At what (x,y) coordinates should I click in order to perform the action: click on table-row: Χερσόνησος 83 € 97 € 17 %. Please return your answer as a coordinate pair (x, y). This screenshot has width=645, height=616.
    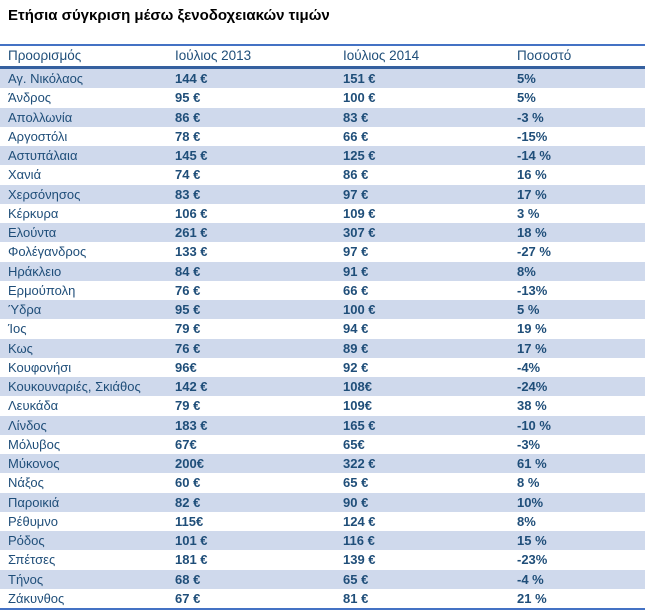
    Looking at the image, I should click on (322, 194).